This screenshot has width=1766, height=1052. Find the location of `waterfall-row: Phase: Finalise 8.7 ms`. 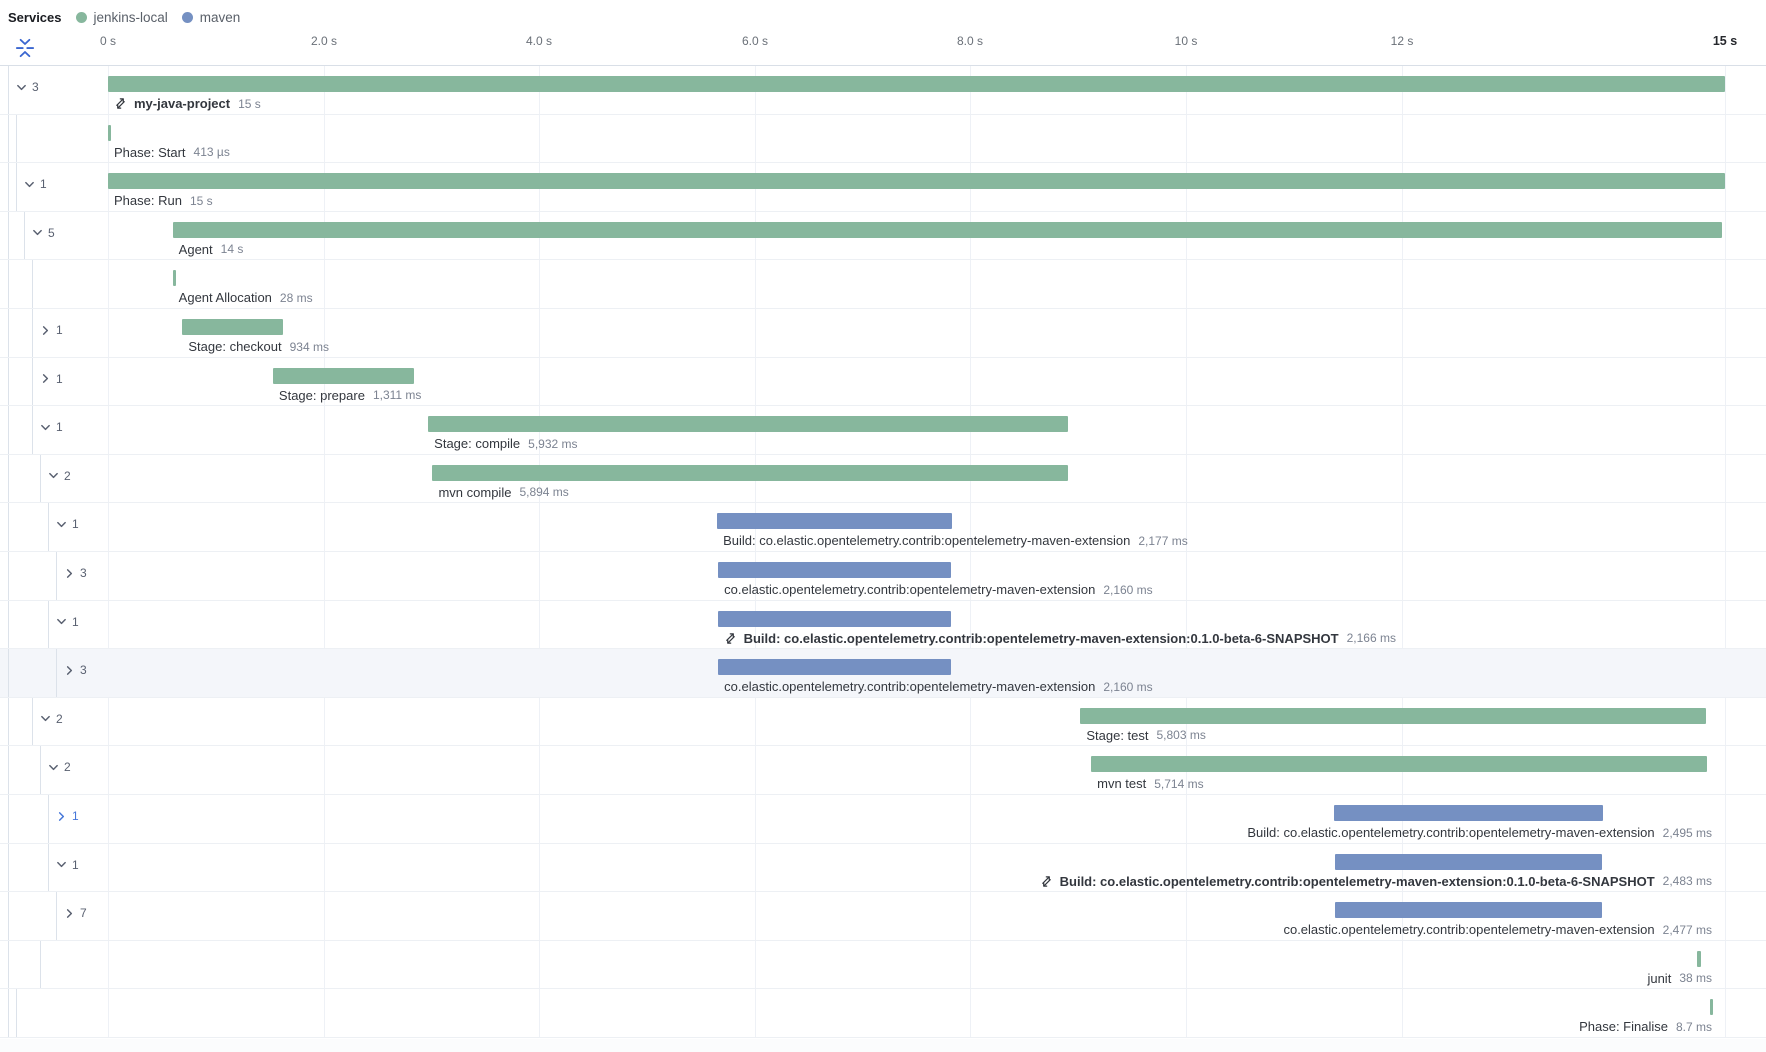

waterfall-row: Phase: Finalise 8.7 ms is located at coordinates (883, 1013).